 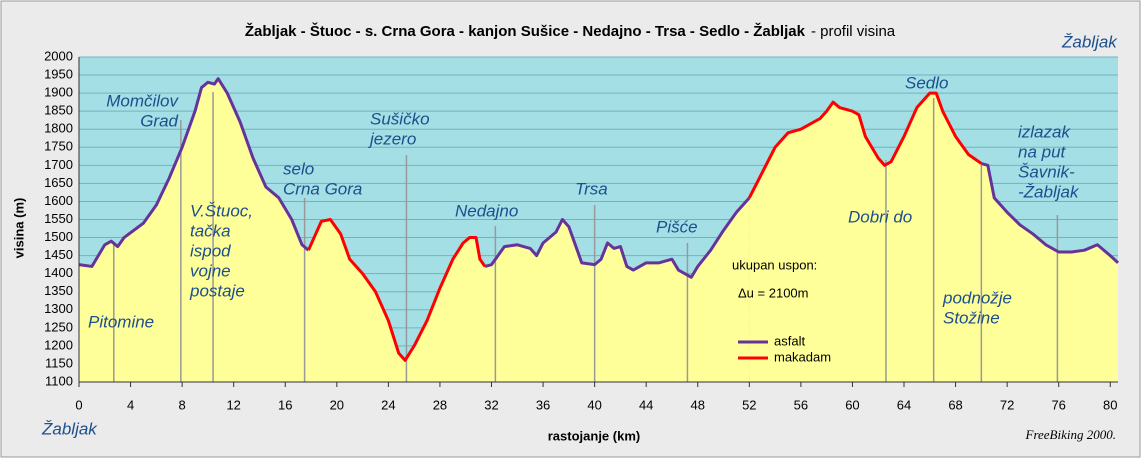 What do you see at coordinates (926, 82) in the screenshot?
I see `annotation-label: Sedlo` at bounding box center [926, 82].